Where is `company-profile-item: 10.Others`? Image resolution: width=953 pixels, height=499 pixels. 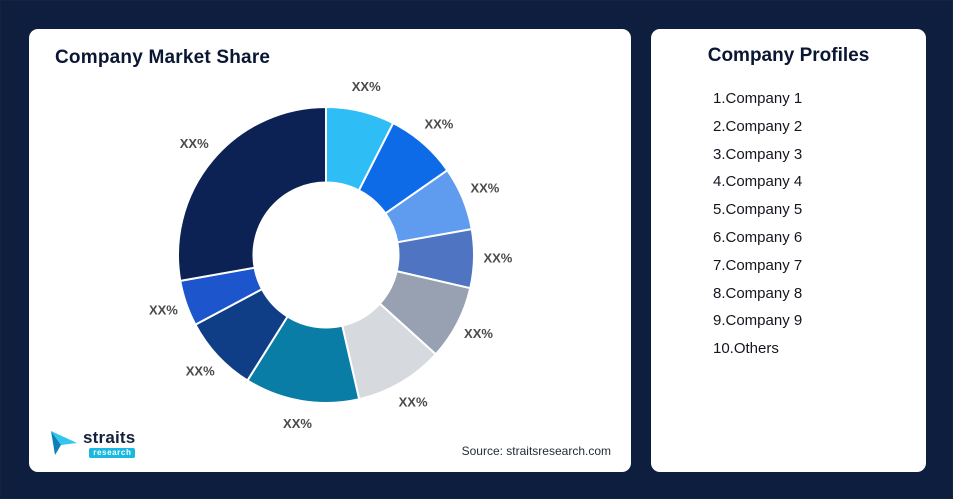
company-profile-item: 10.Others is located at coordinates (746, 349).